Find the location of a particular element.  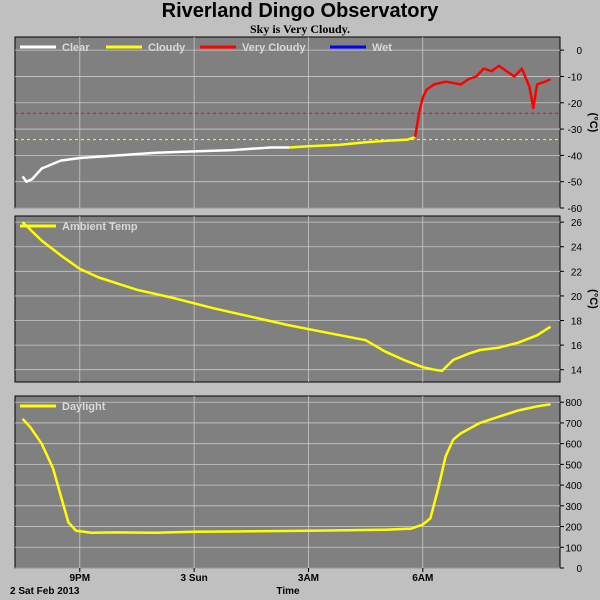

x-tick-label: 9PM is located at coordinates (80, 578).